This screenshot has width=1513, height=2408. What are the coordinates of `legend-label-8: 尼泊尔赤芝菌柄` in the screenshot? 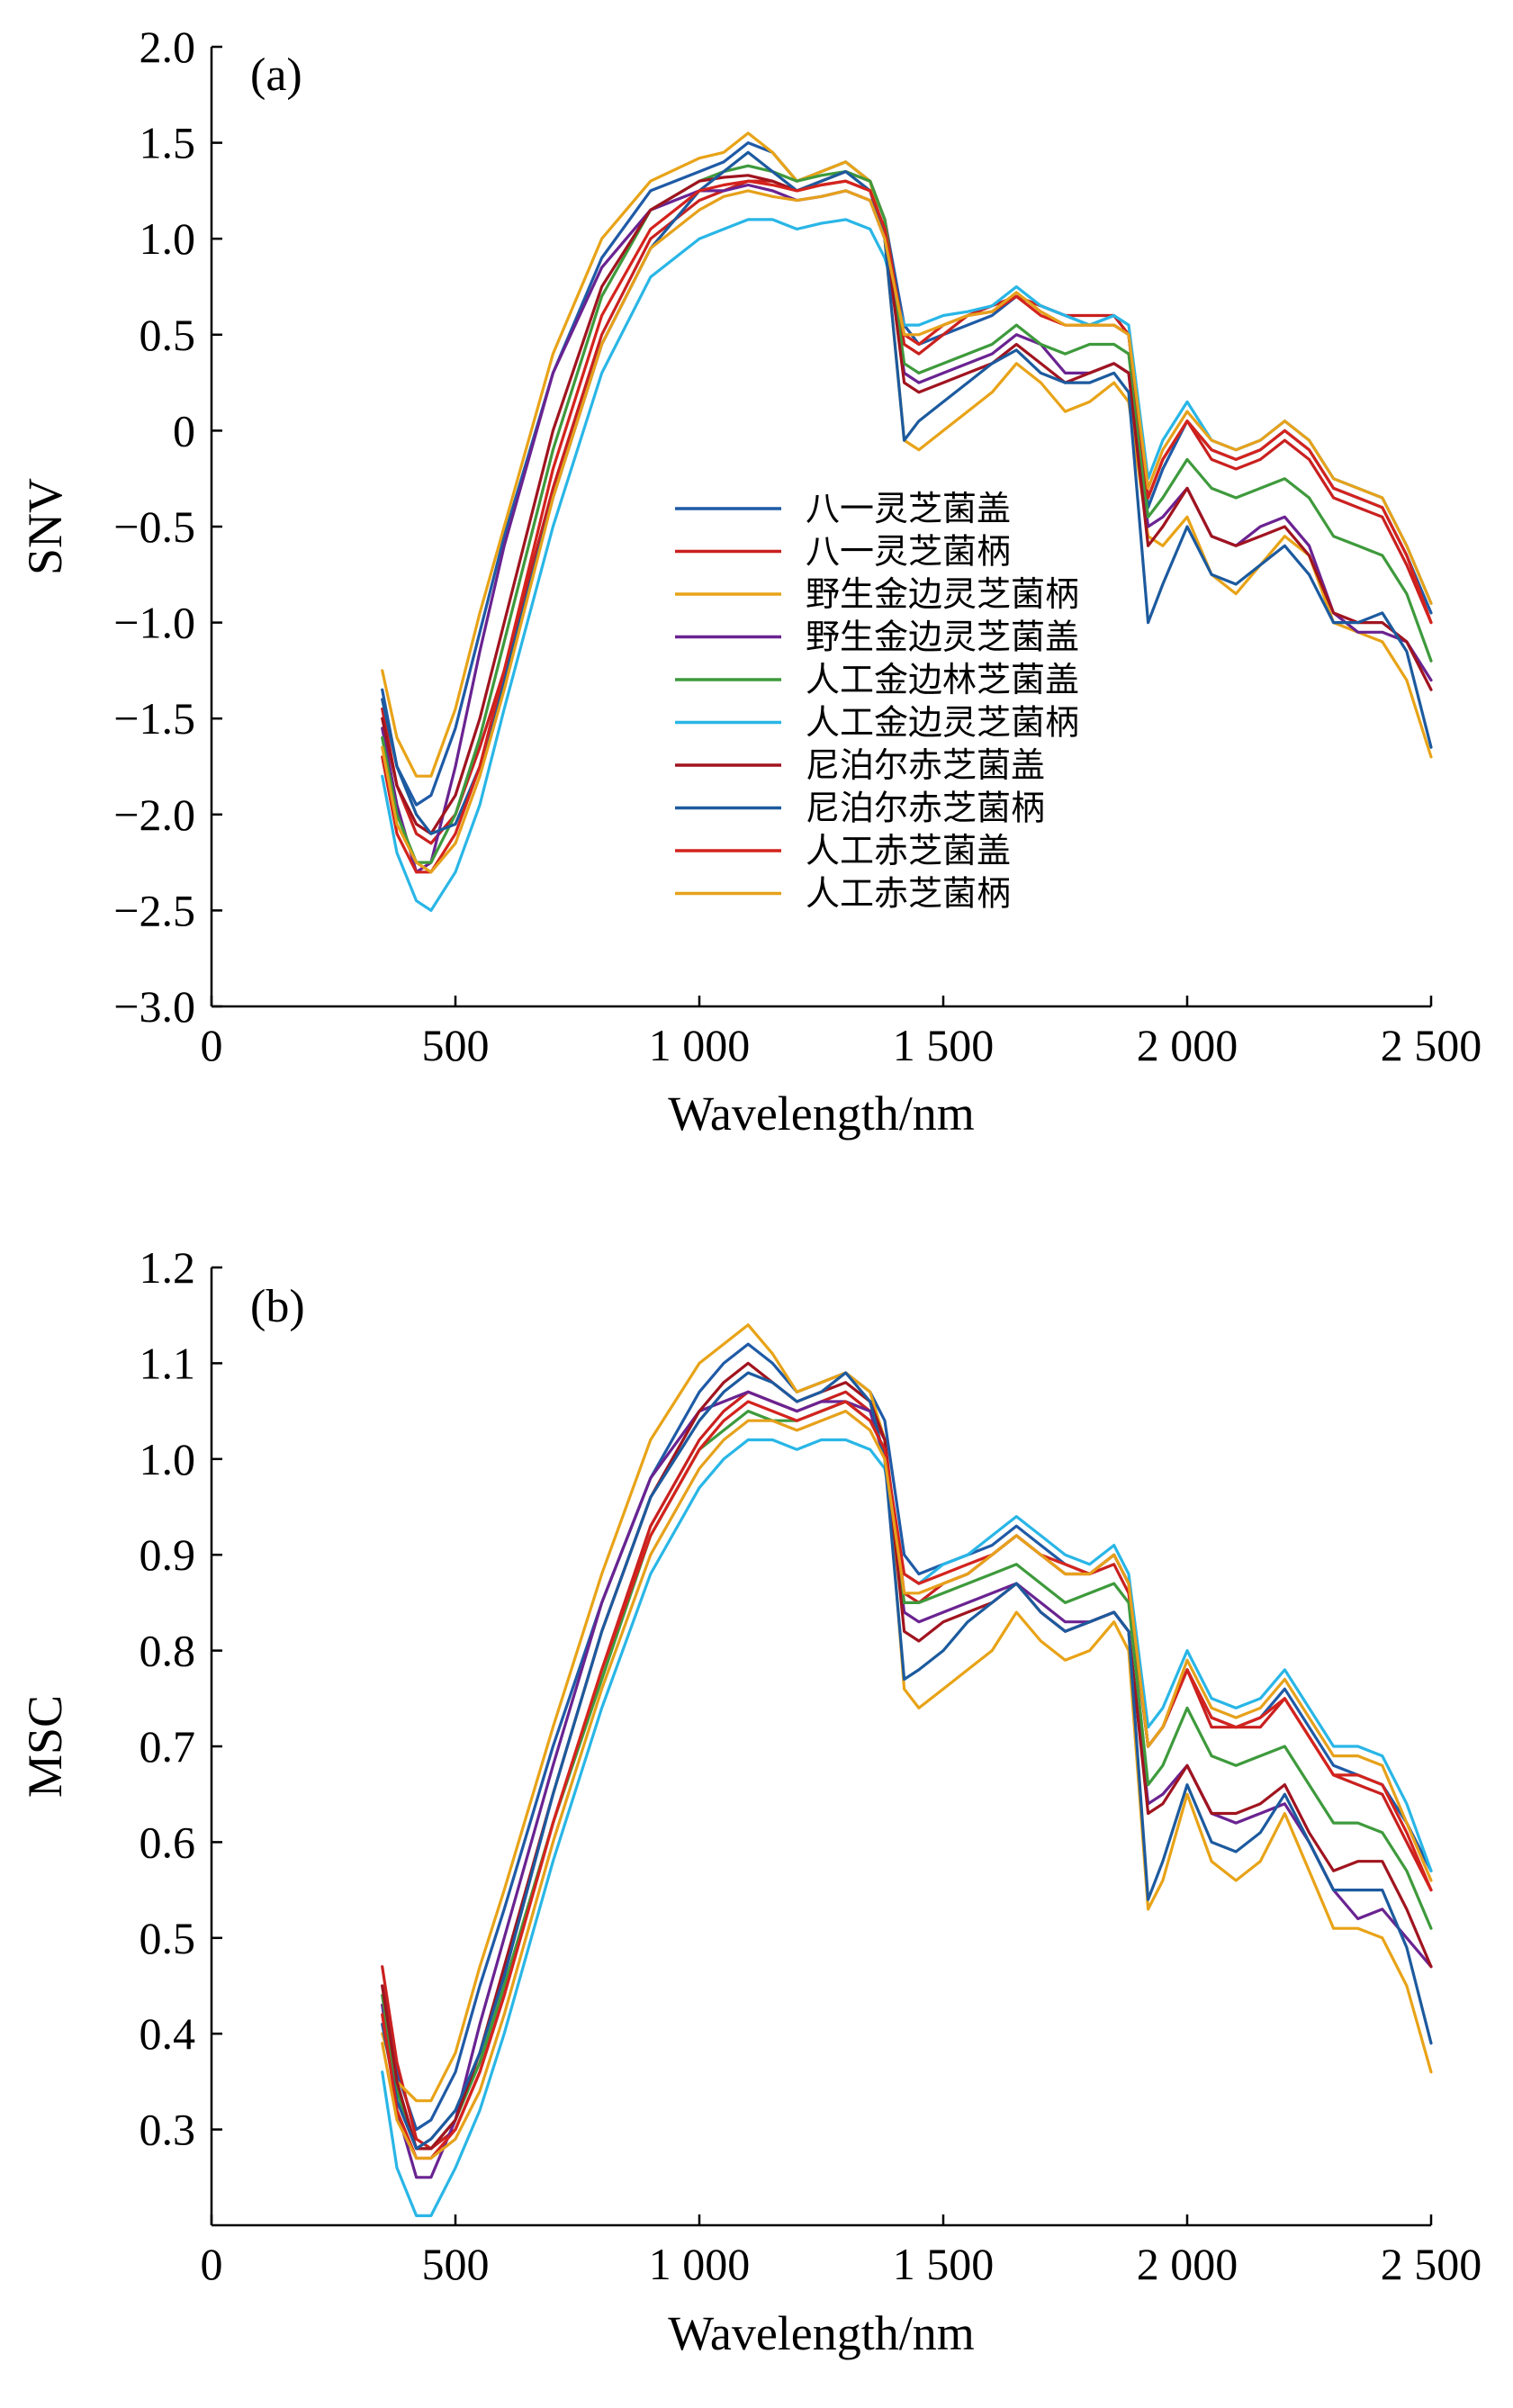 It's located at (925, 809).